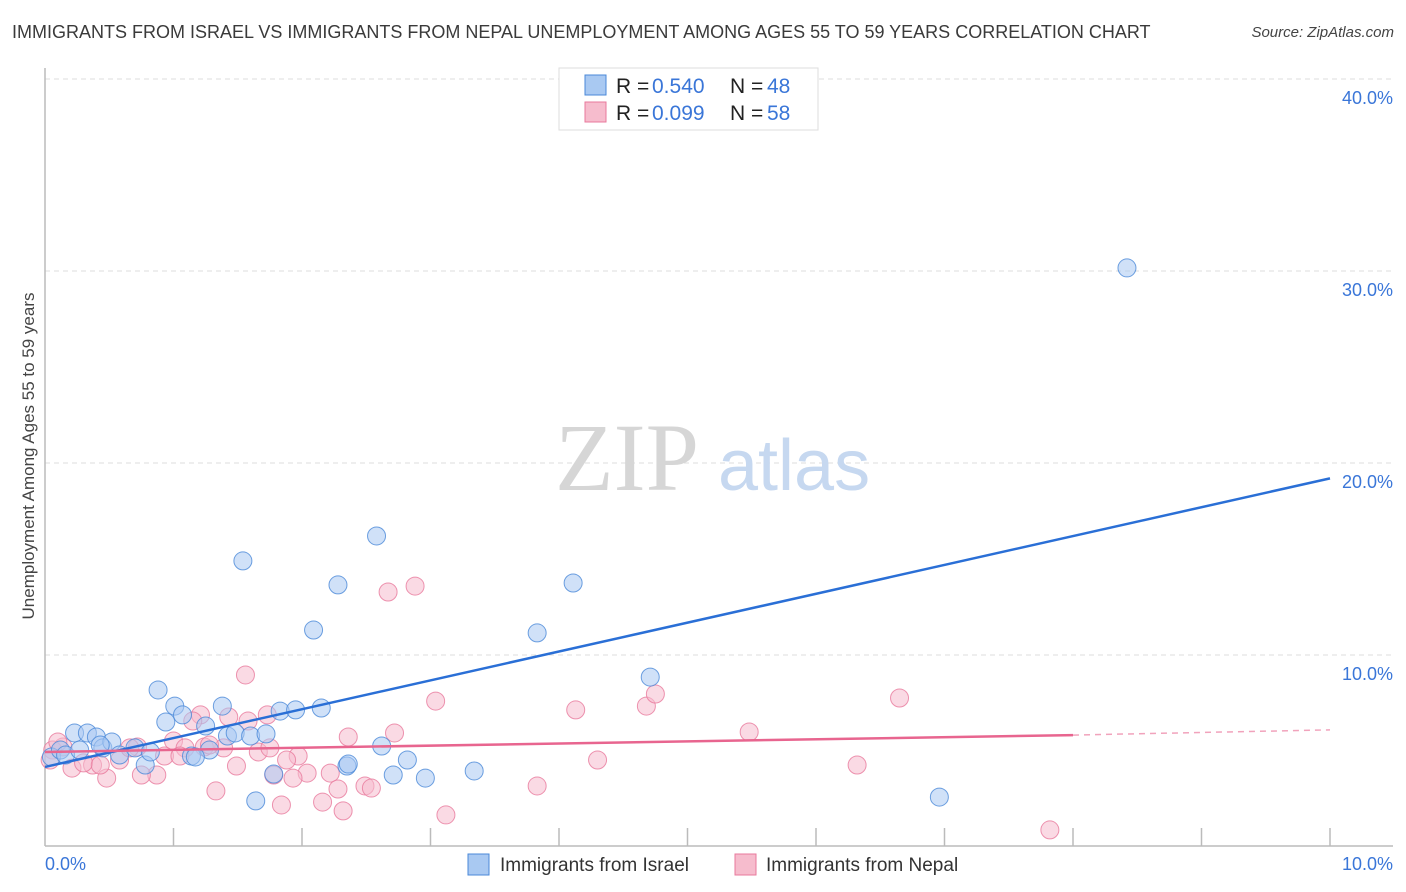 The height and width of the screenshot is (892, 1406). Describe the element at coordinates (1201, 732) in the screenshot. I see `trendline-extension-nepal` at that location.